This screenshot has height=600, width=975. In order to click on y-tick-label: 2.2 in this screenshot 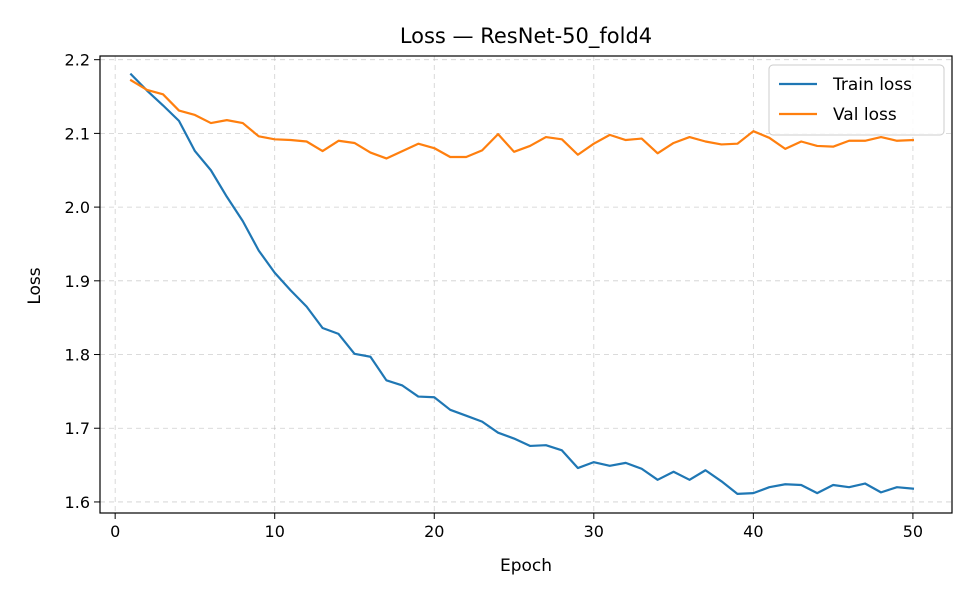, I will do `click(77, 60)`.